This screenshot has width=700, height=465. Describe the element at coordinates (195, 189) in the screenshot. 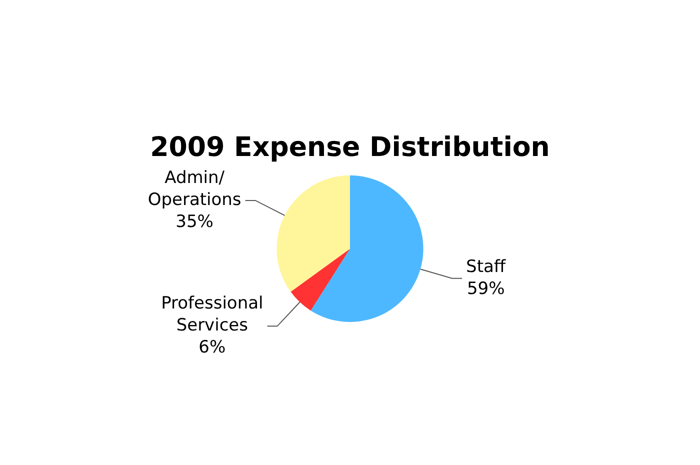

I see `slice-label: Admin/Operations` at that location.